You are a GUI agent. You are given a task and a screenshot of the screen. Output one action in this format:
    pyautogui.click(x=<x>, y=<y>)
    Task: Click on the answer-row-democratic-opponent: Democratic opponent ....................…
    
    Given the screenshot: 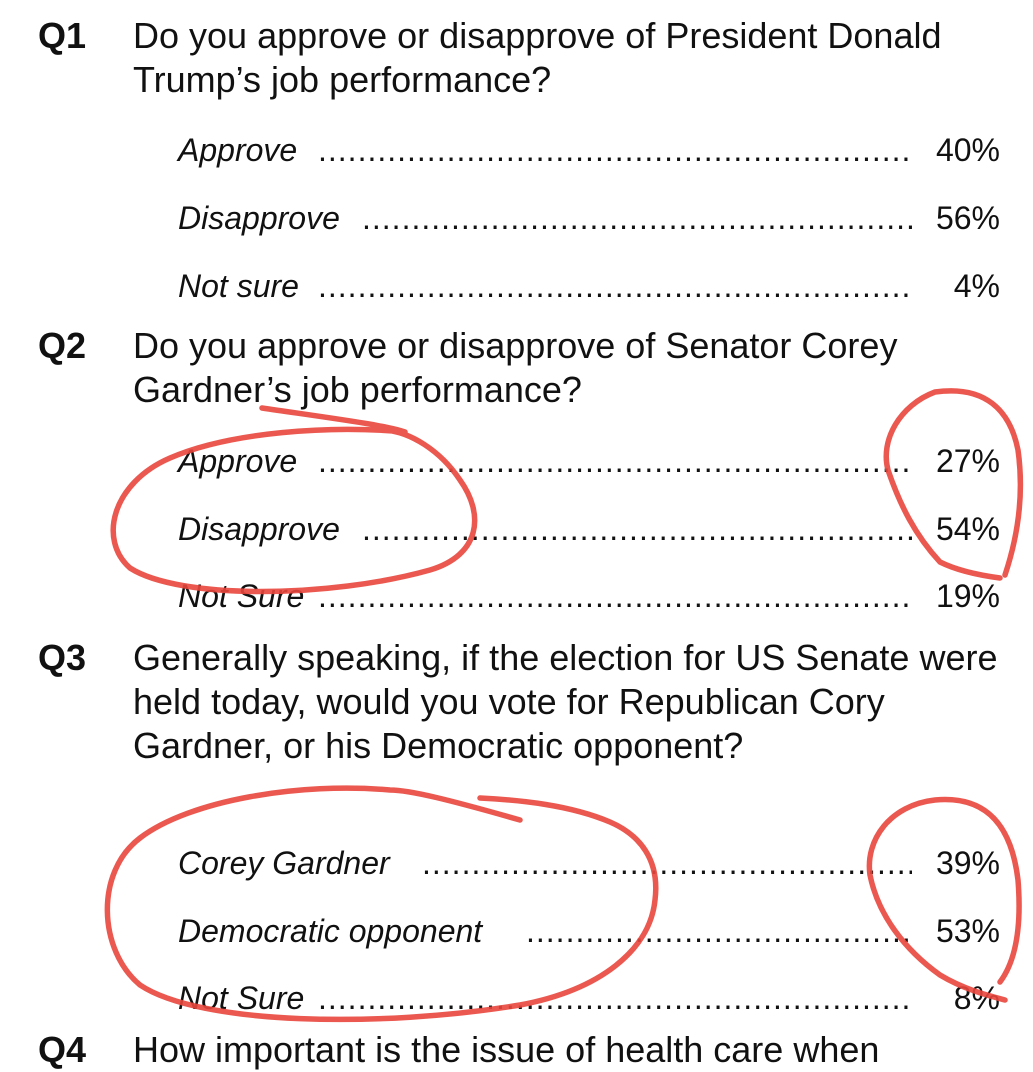 What is the action you would take?
    pyautogui.click(x=589, y=931)
    